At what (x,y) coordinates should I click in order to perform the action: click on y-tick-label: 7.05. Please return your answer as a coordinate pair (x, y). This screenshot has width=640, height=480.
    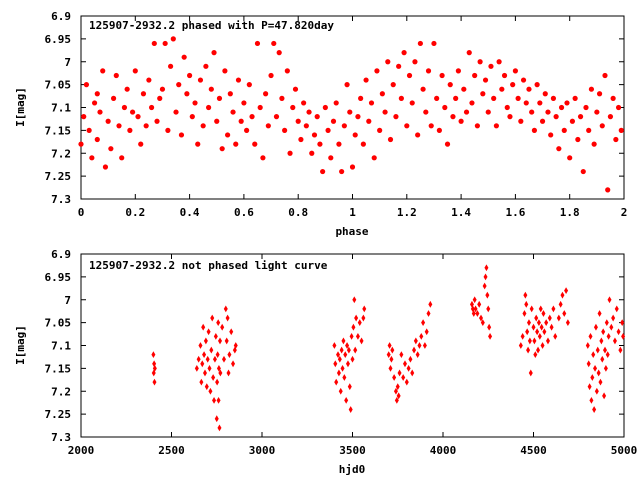
    Looking at the image, I should click on (58, 85).